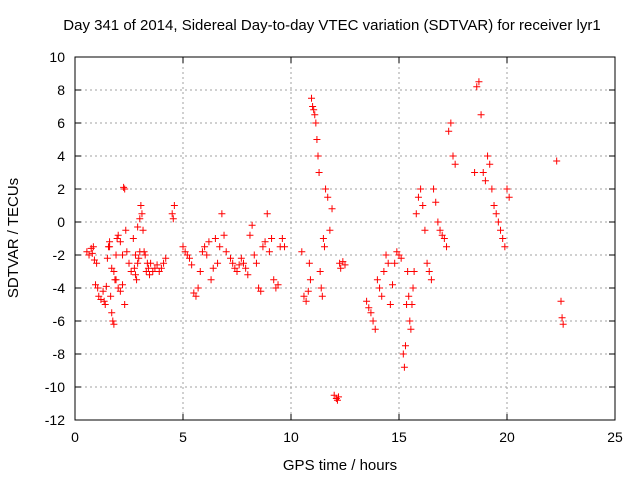  What do you see at coordinates (75, 437) in the screenshot?
I see `x-tick-label-0: 0` at bounding box center [75, 437].